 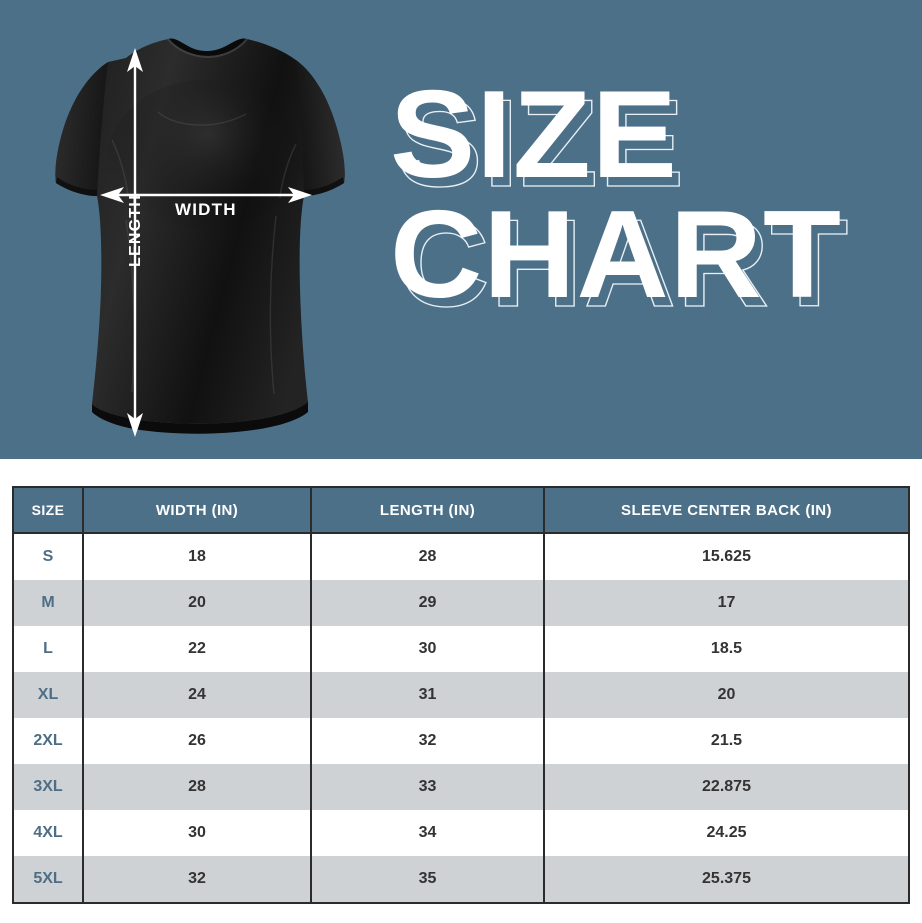 What do you see at coordinates (534, 135) in the screenshot?
I see `title-line-size-text: SIZE` at bounding box center [534, 135].